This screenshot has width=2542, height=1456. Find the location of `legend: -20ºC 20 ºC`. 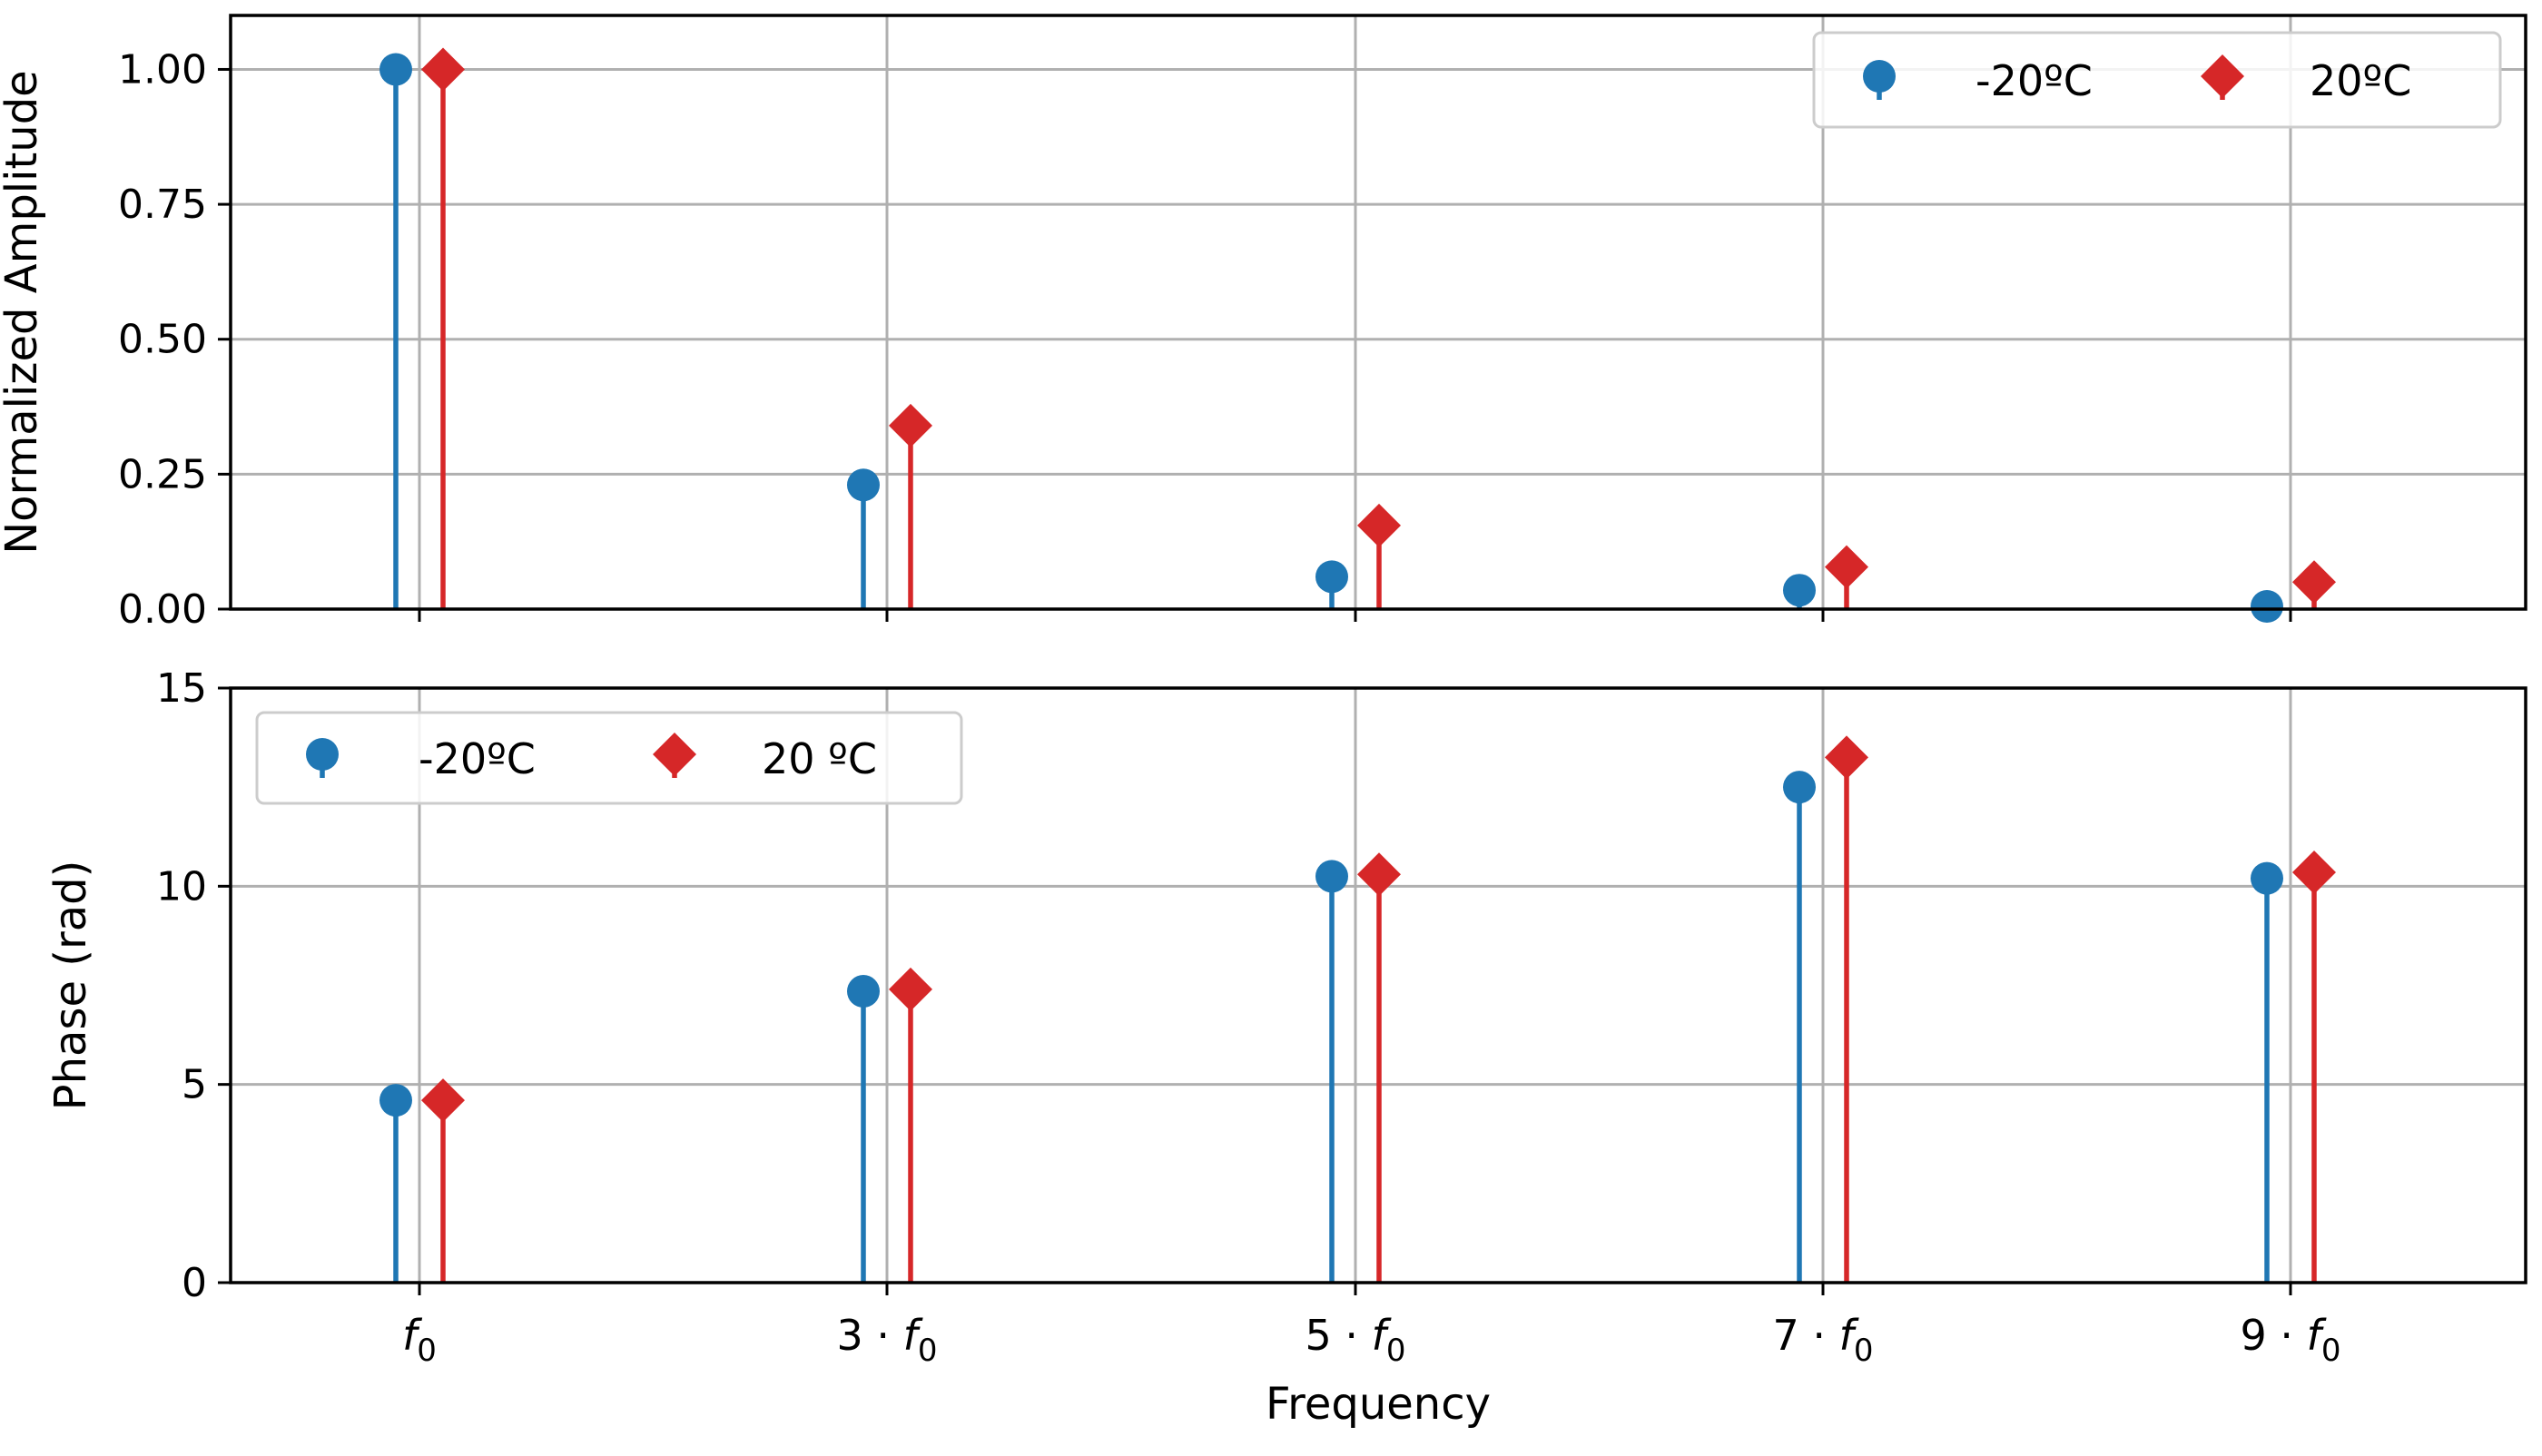

legend: -20ºC 20 ºC is located at coordinates (609, 758).